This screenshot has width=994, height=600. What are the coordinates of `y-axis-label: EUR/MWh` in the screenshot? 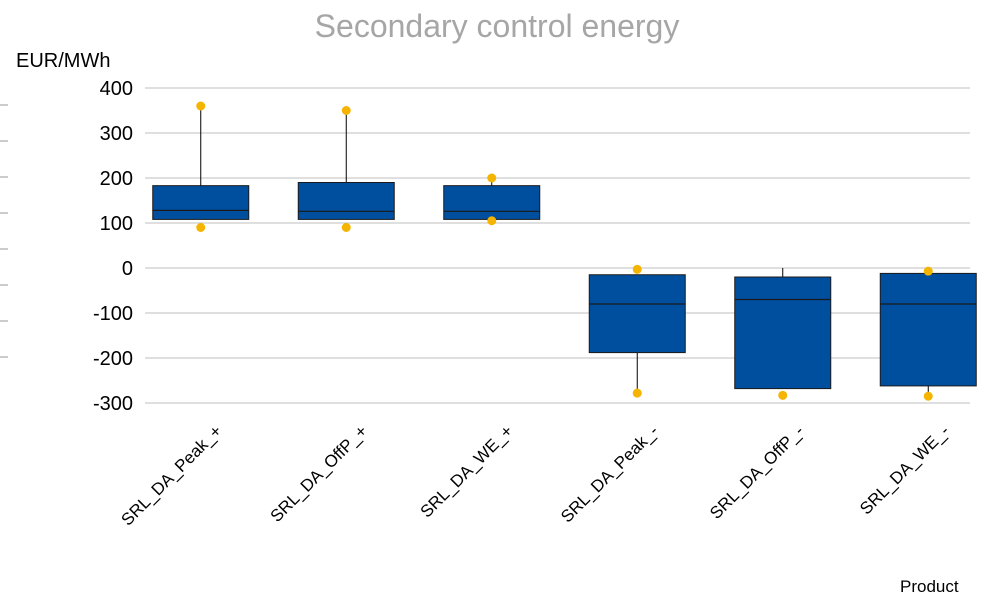 It's located at (63, 61).